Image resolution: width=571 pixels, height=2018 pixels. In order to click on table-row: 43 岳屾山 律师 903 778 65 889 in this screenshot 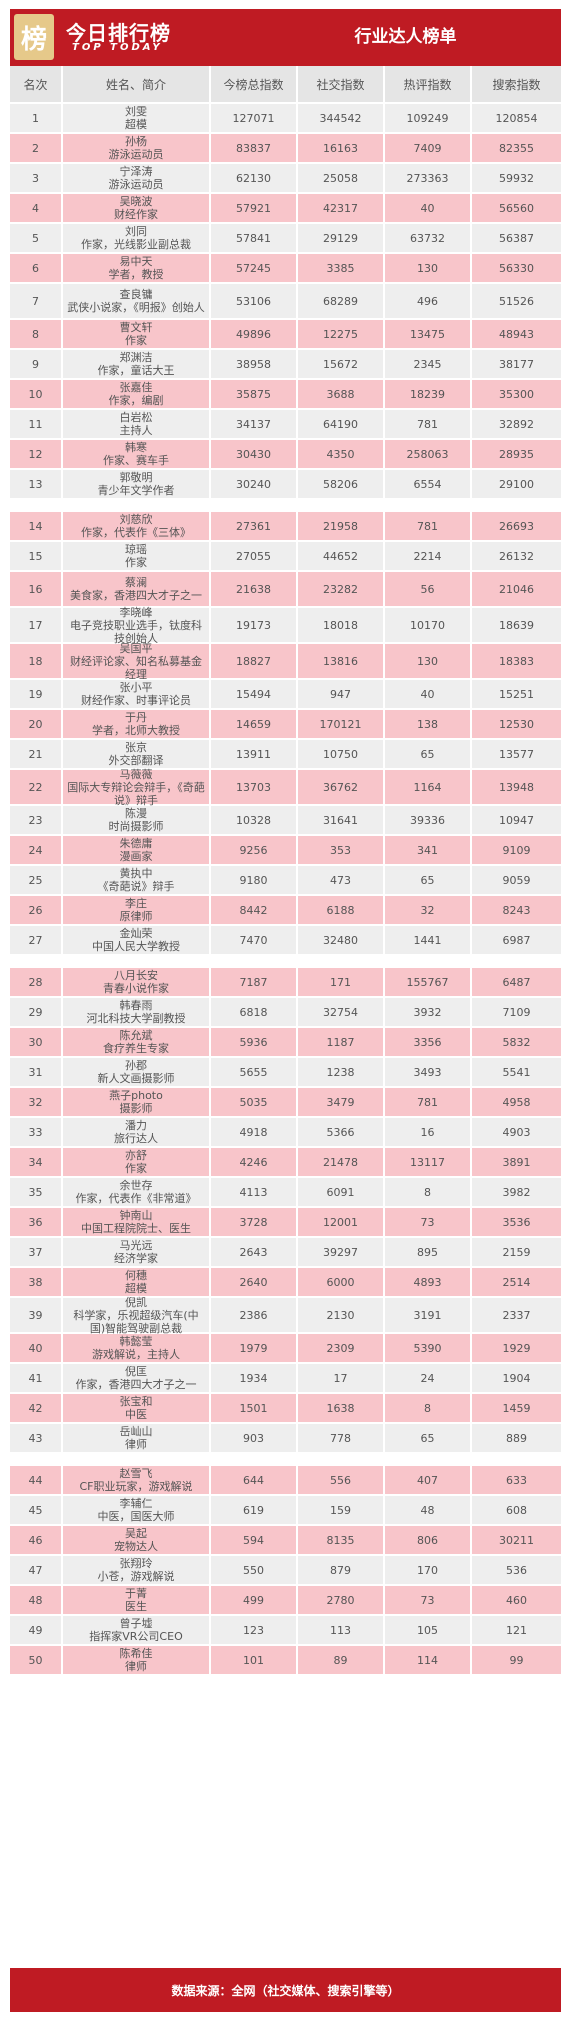, I will do `click(285, 1437)`.